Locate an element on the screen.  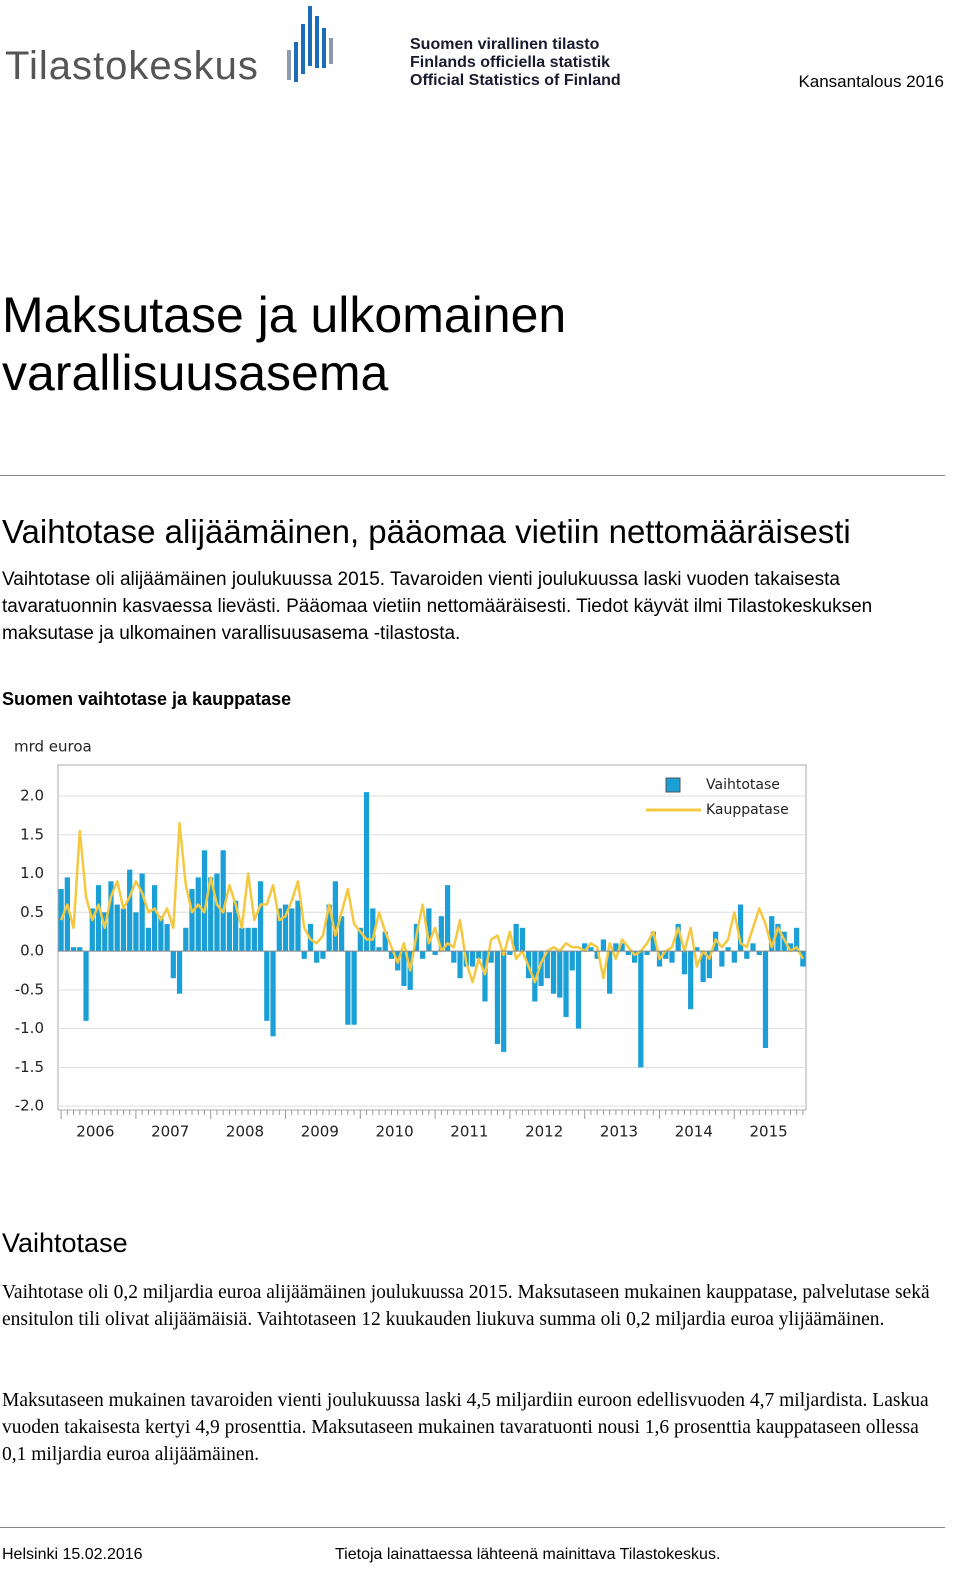
page-title: Maksutase ja ulkomainen varallisuusasema is located at coordinates (284, 344).